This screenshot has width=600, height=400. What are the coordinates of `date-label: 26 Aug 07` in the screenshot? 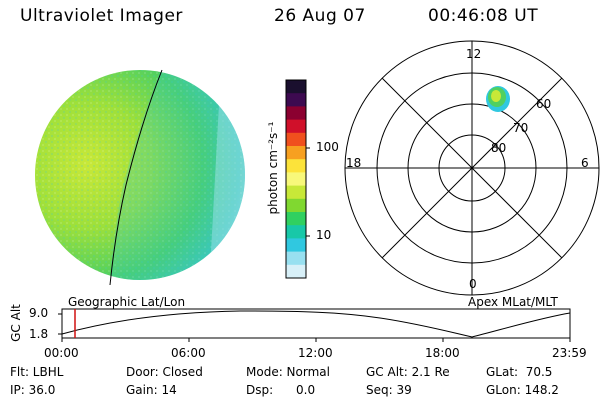 It's located at (320, 16).